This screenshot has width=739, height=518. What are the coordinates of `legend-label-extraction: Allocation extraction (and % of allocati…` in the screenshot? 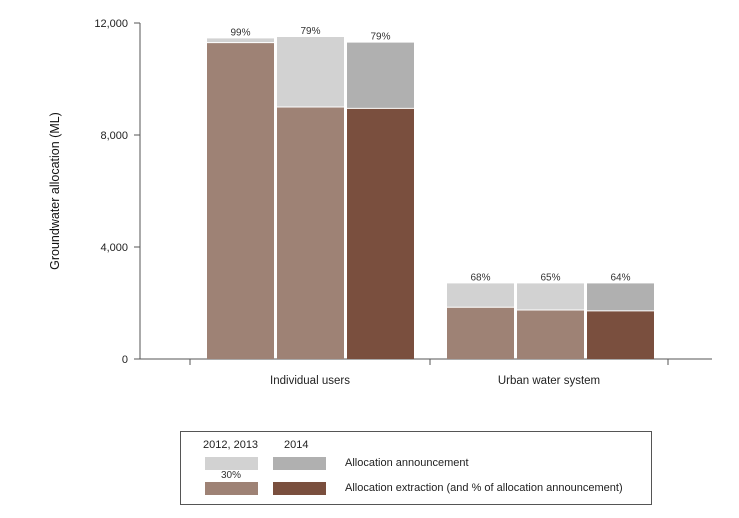 It's located at (484, 488).